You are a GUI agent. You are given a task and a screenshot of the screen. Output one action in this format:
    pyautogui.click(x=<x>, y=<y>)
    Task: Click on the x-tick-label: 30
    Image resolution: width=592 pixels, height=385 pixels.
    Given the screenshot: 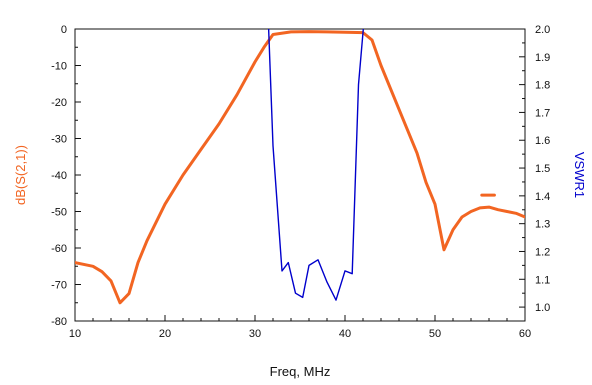 What is the action you would take?
    pyautogui.click(x=255, y=334)
    